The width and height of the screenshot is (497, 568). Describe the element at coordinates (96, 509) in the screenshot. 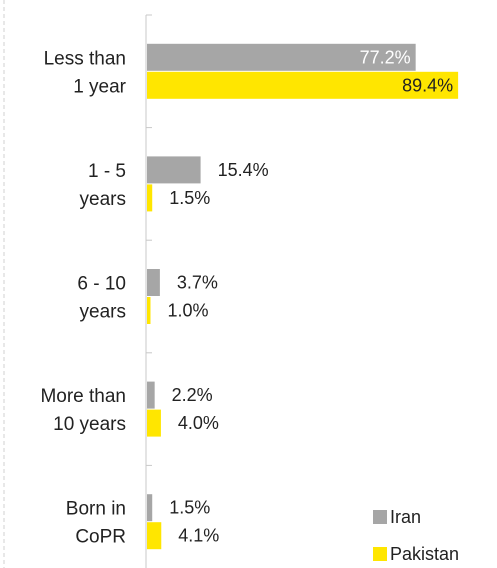

I see `category-label-4-0: Born in` at that location.